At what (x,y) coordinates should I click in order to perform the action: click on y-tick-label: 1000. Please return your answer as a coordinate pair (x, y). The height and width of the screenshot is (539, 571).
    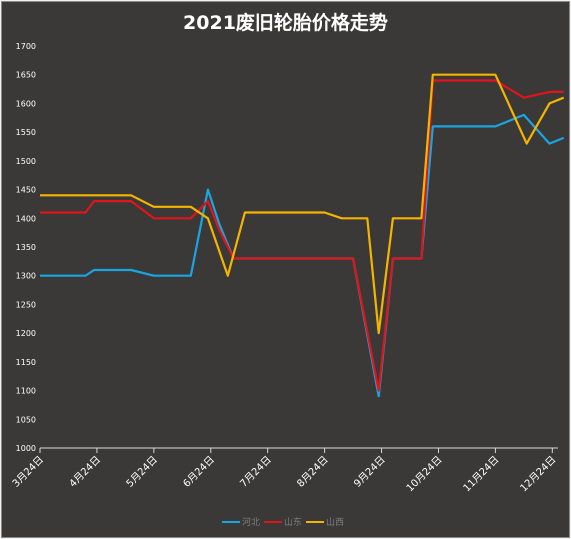
    Looking at the image, I should click on (26, 448).